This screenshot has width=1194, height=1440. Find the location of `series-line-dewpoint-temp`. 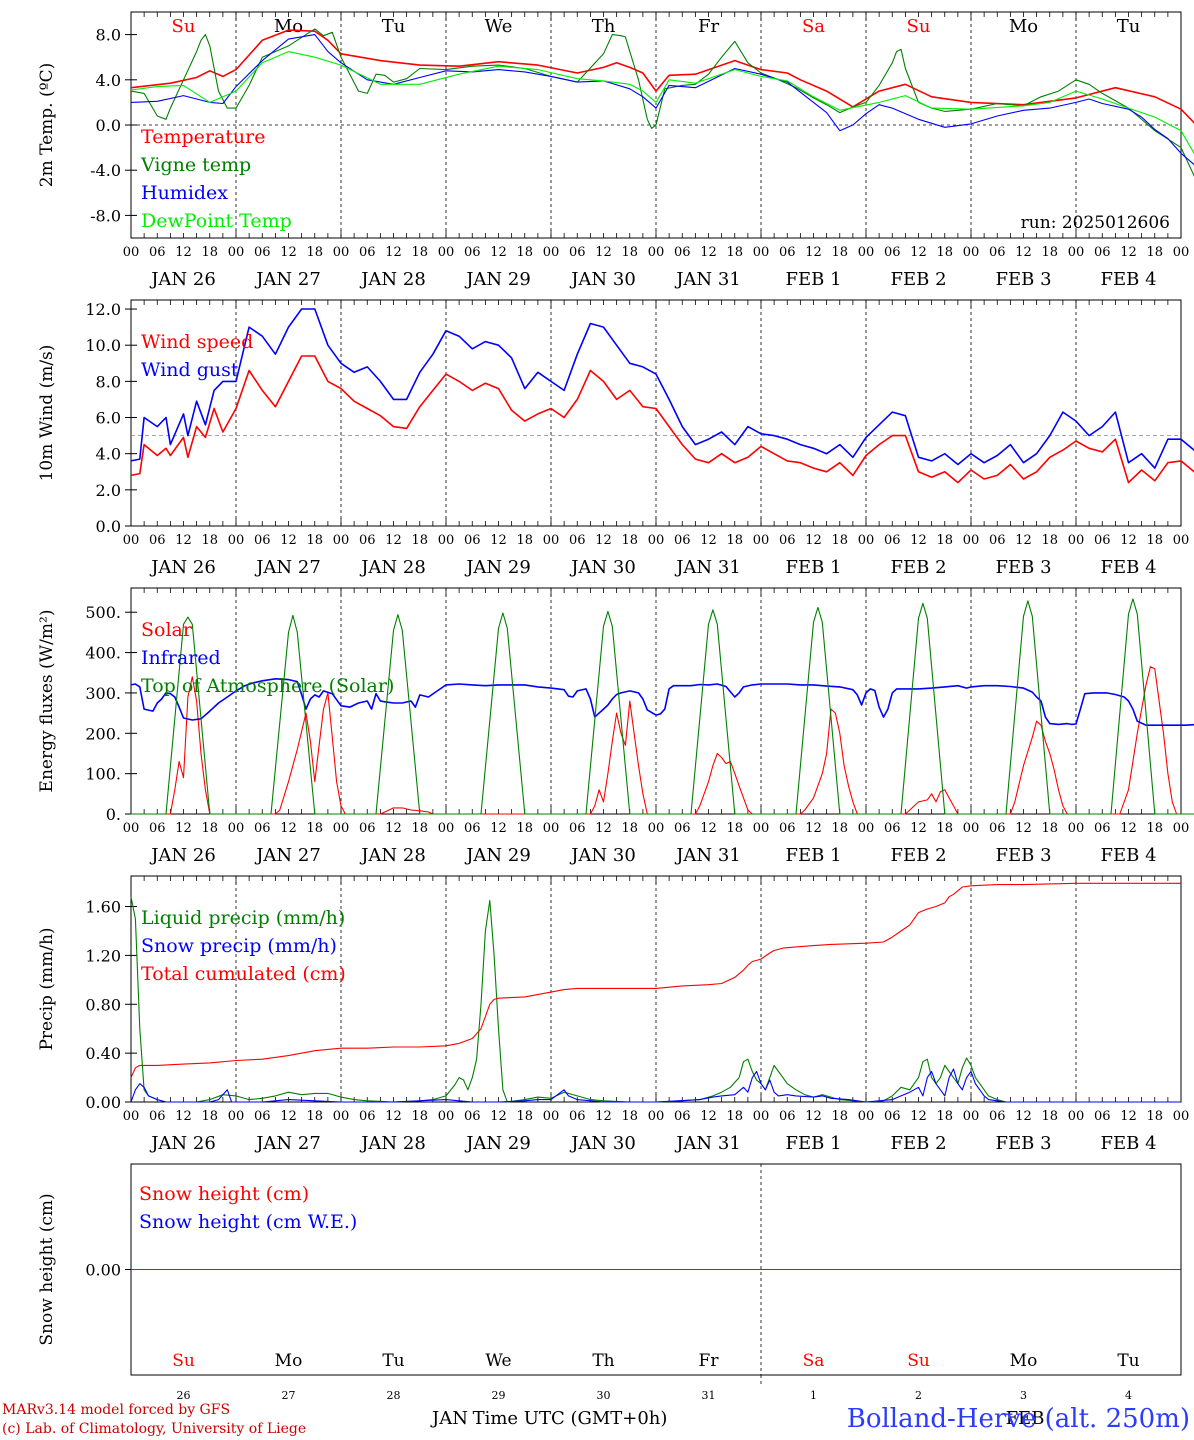

series-line-dewpoint-temp is located at coordinates (662, 102).